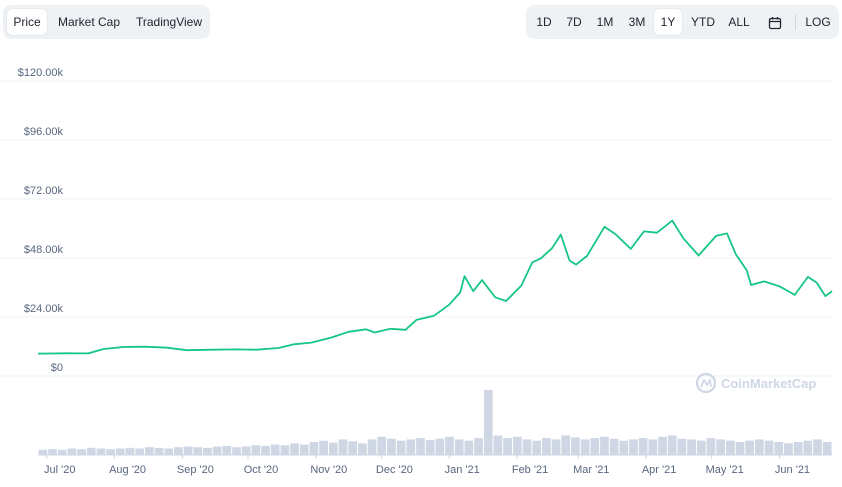  What do you see at coordinates (328, 470) in the screenshot?
I see `x-tick-label: Nov '20` at bounding box center [328, 470].